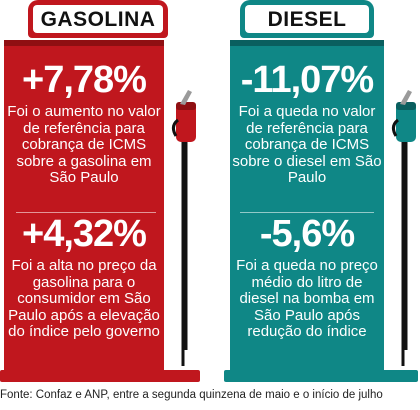 This screenshot has width=420, height=410. Describe the element at coordinates (100, 376) in the screenshot. I see `gasolina-base` at that location.